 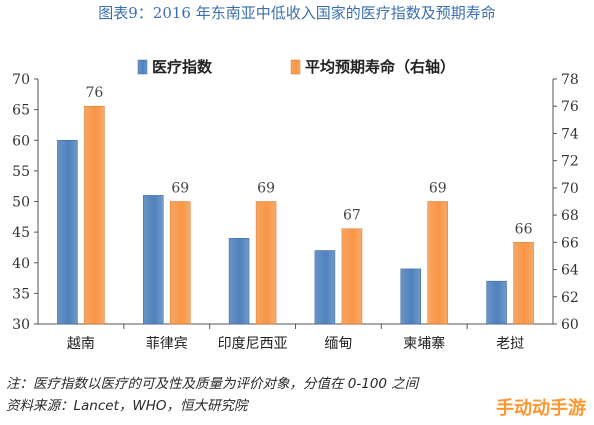 I want to click on legend-label-life-expectancy: 平均预期寿命（右轴）, so click(x=380, y=67).